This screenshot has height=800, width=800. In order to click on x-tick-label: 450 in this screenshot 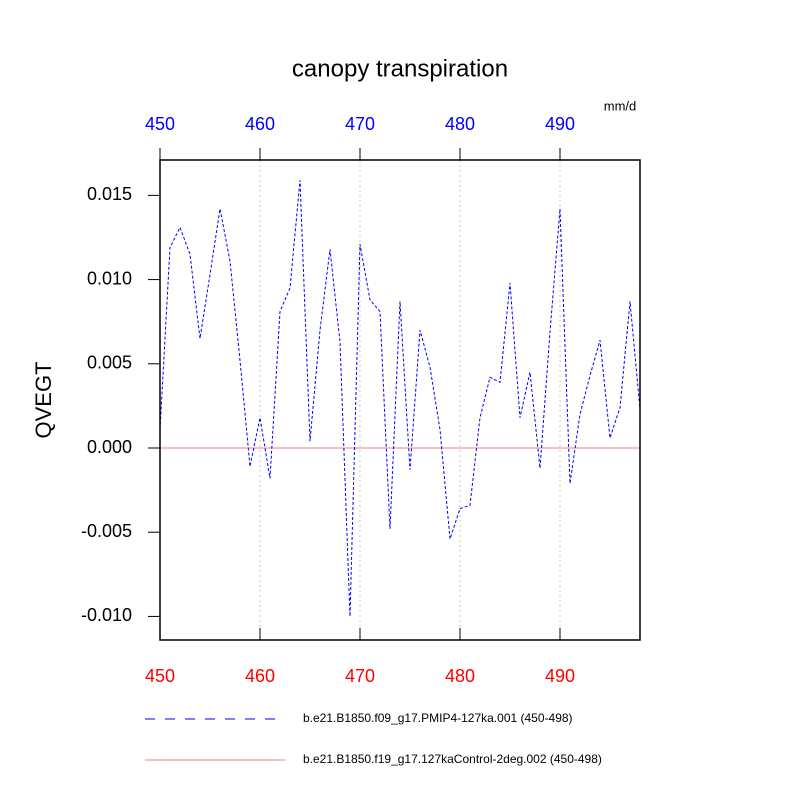, I will do `click(160, 676)`.